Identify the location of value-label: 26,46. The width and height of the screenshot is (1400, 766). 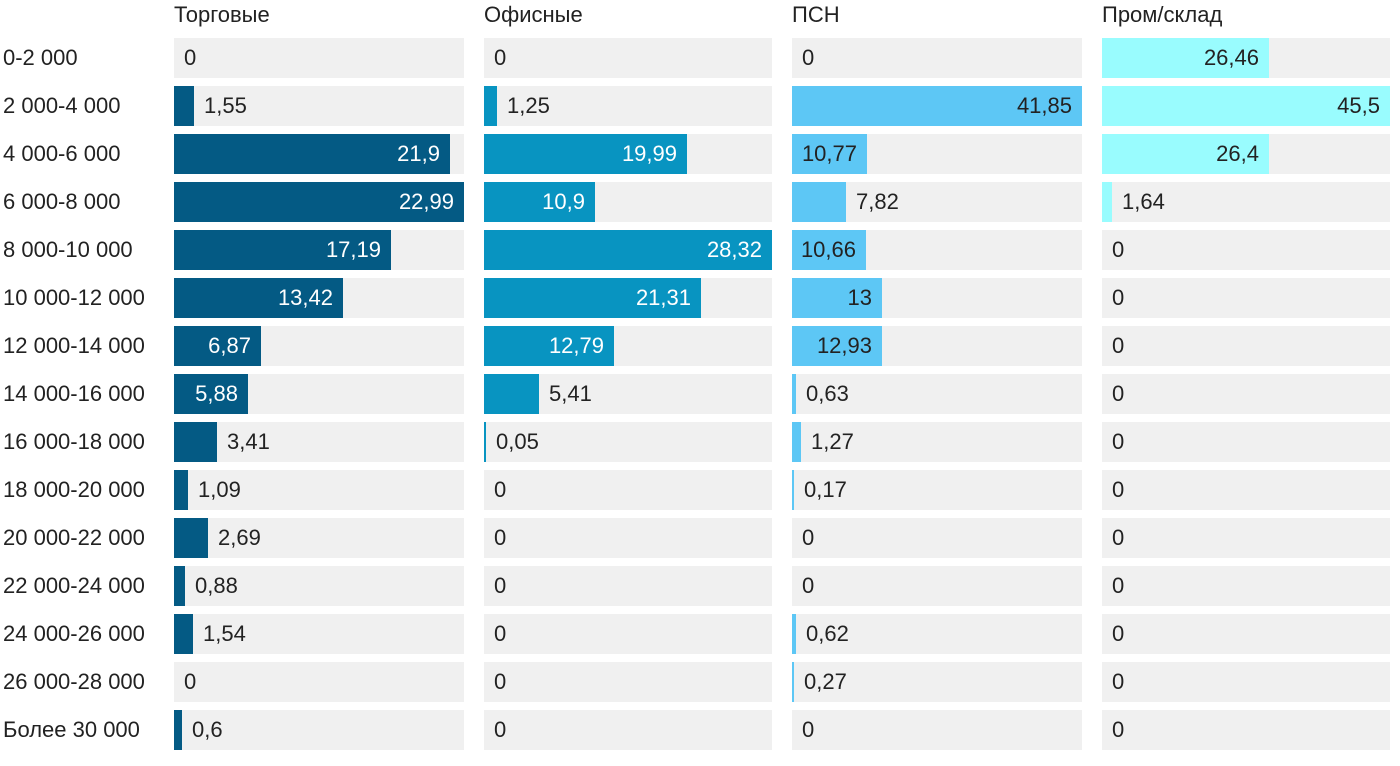
(1231, 57).